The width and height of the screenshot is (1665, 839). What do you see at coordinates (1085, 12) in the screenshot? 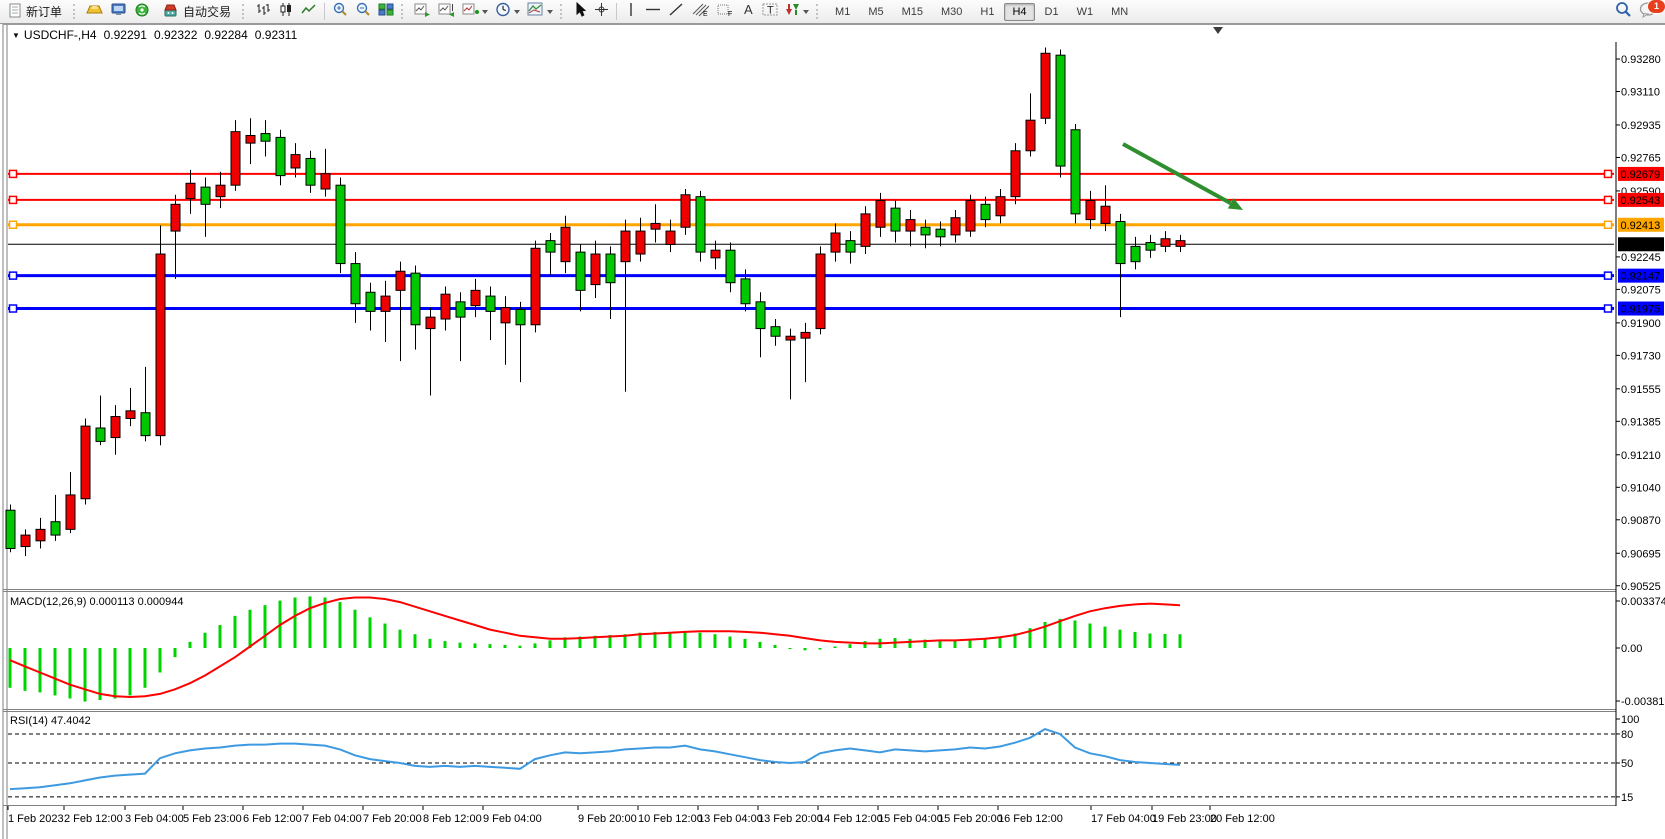
I see `timeframe-w1-button: W1` at bounding box center [1085, 12].